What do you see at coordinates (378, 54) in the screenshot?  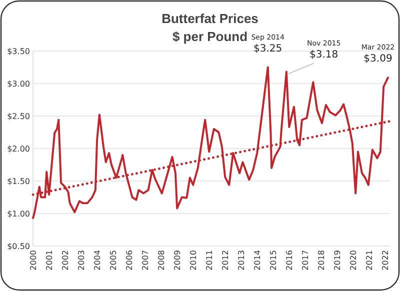 I see `annotation: Mar 2022 $3.09` at bounding box center [378, 54].